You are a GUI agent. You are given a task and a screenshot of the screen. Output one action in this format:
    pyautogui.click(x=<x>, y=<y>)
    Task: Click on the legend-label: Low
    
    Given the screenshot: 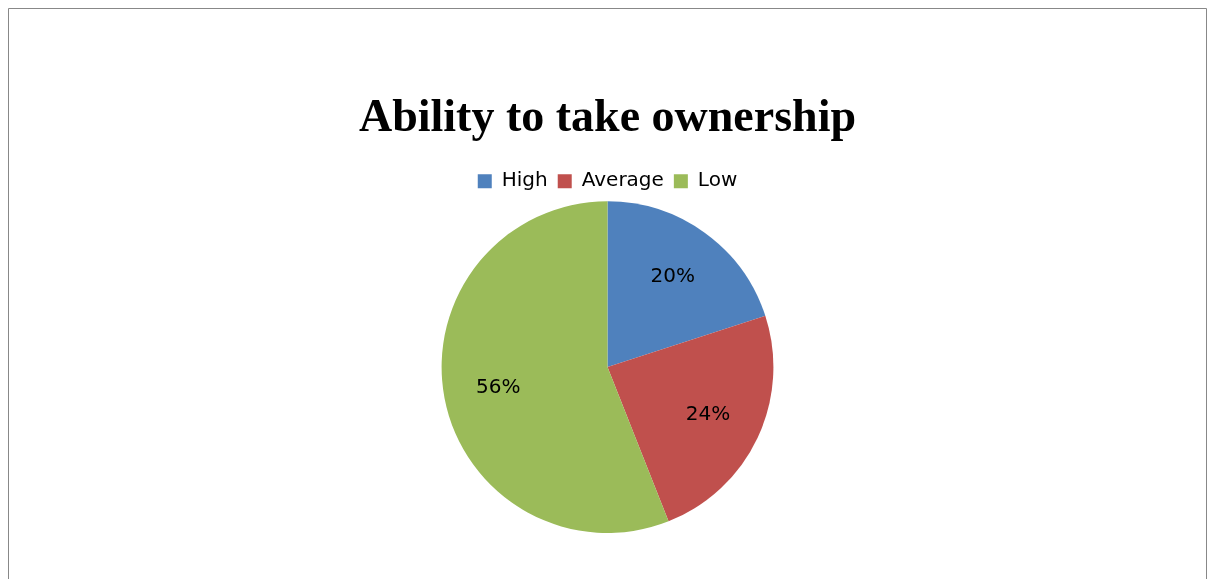 What is the action you would take?
    pyautogui.click(x=717, y=179)
    